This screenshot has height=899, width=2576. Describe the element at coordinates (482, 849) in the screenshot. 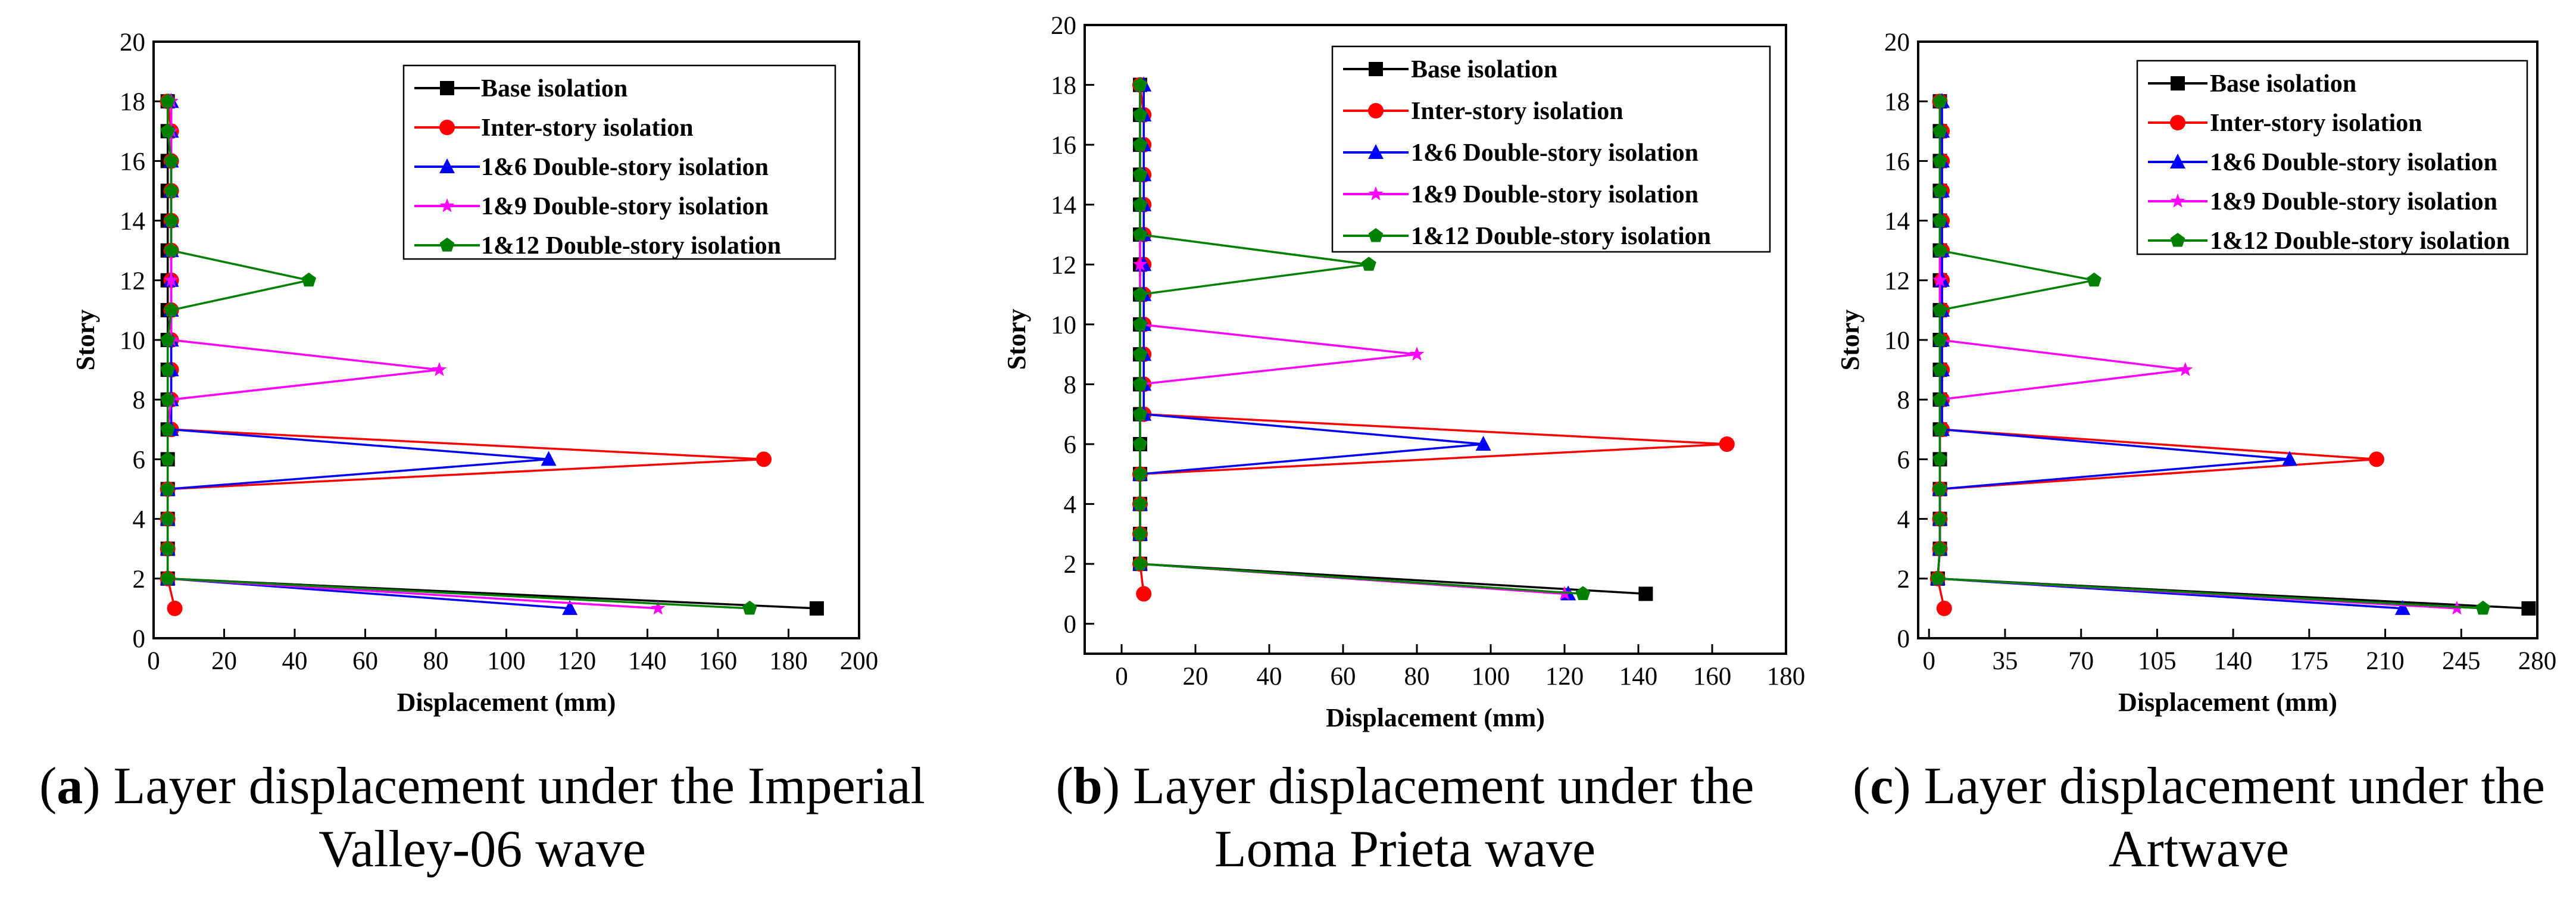

I see `caption-line2: Valley-06 wave` at that location.